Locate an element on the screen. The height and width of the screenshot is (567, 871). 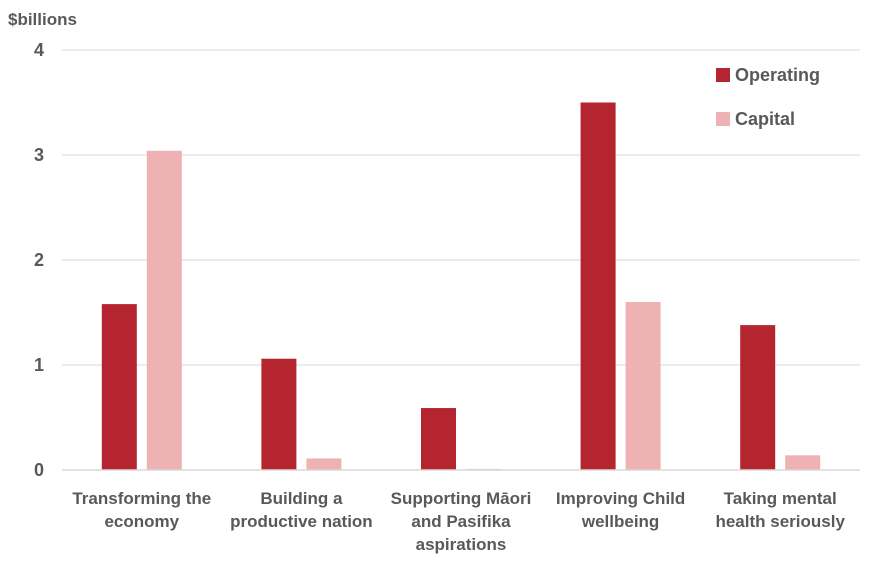
category-label: Supporting Māori and Pasifika aspirations is located at coordinates (461, 521).